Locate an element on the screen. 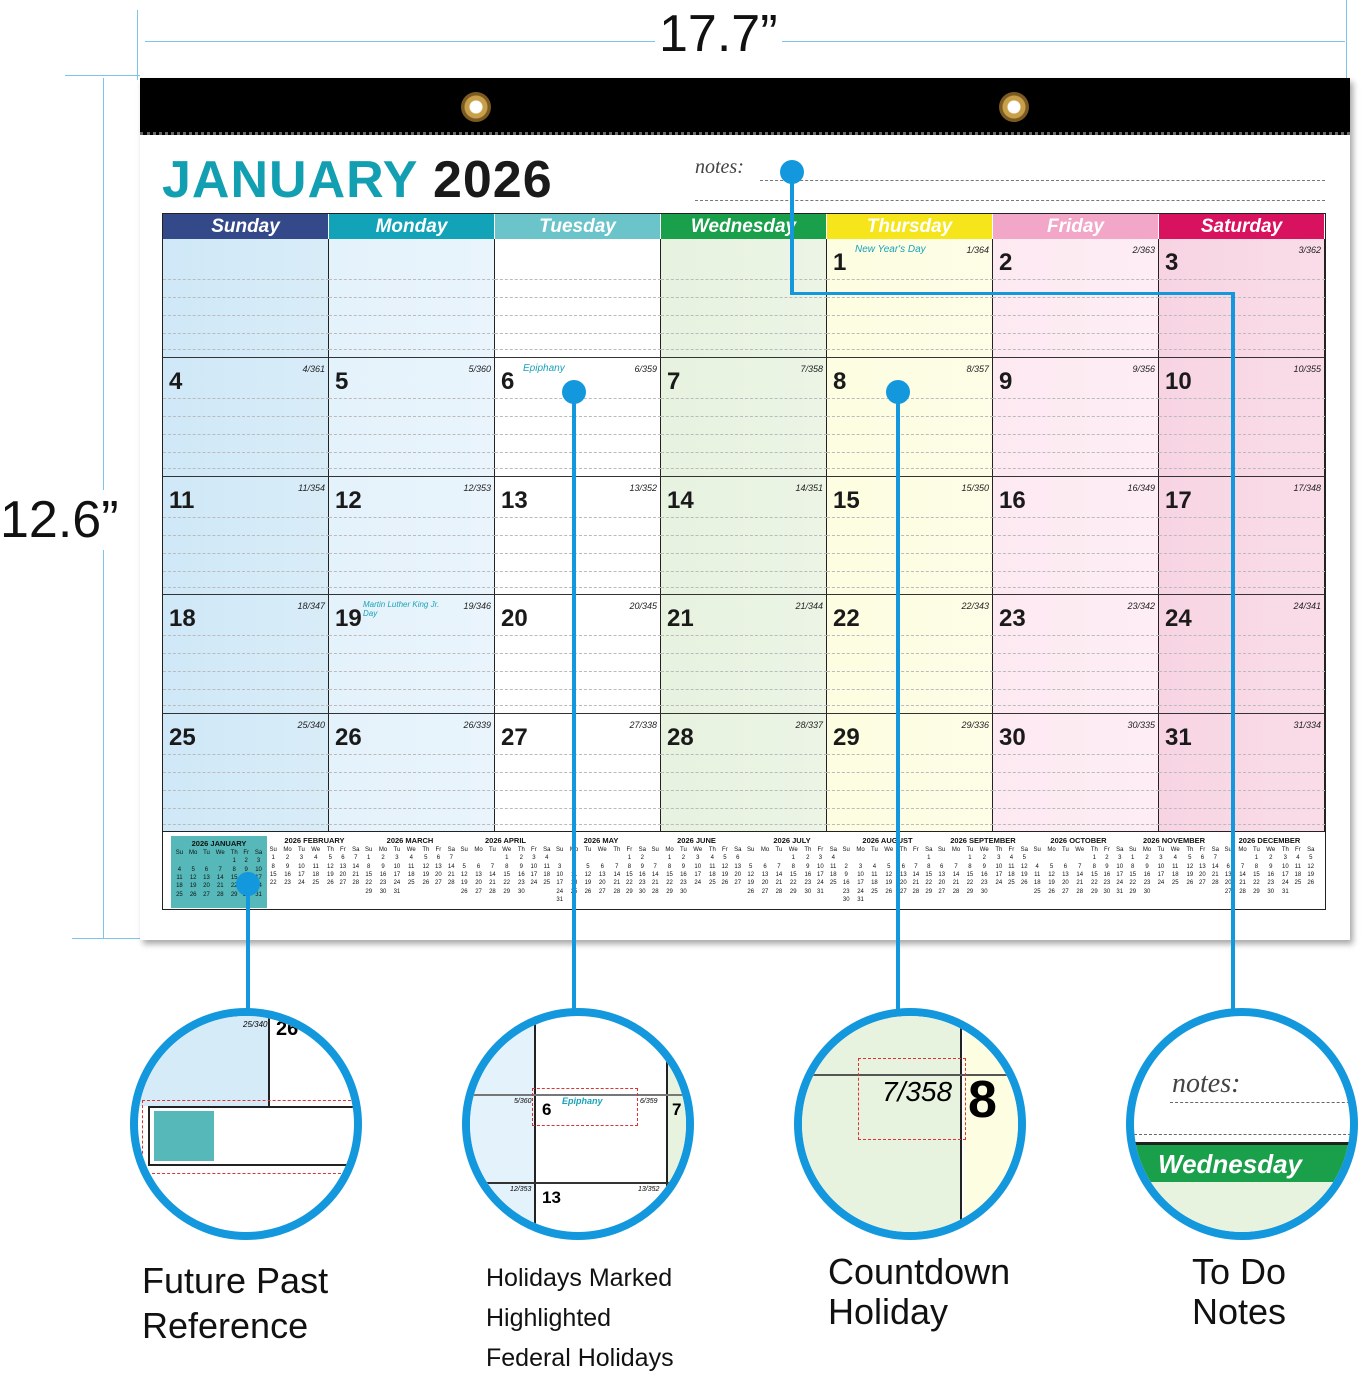  dimension-guide is located at coordinates (106, 938).